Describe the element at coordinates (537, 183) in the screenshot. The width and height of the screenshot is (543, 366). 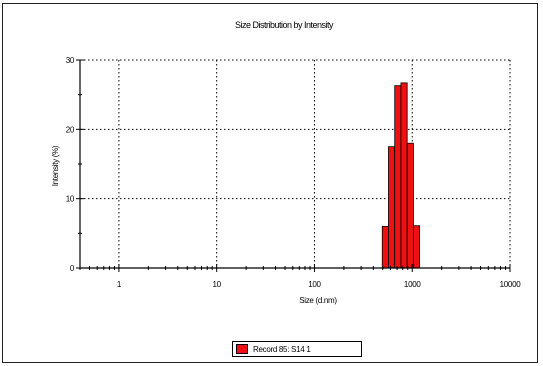
I see `chart-frame-edge` at that location.